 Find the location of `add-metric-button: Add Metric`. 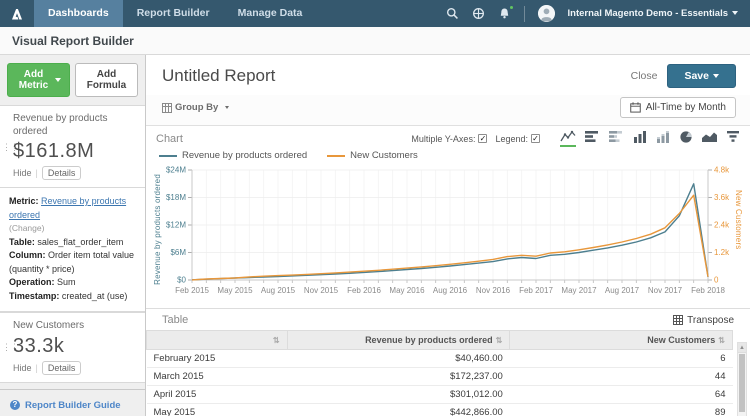

add-metric-button: Add Metric is located at coordinates (38, 80).